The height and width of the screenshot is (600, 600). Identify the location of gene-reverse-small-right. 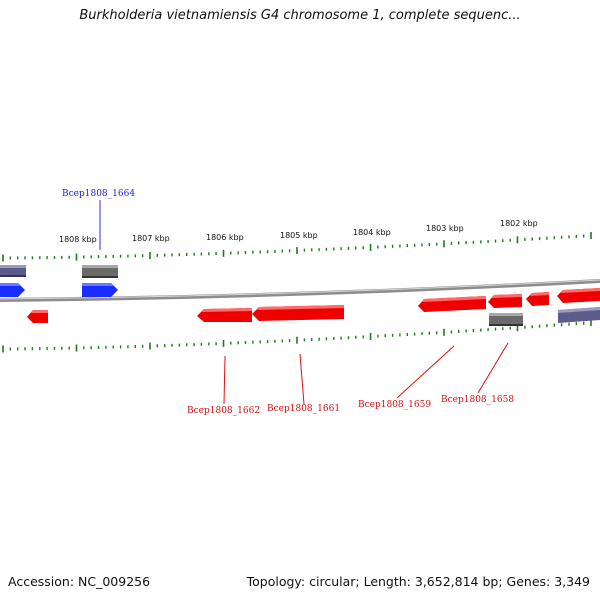
(537, 299).